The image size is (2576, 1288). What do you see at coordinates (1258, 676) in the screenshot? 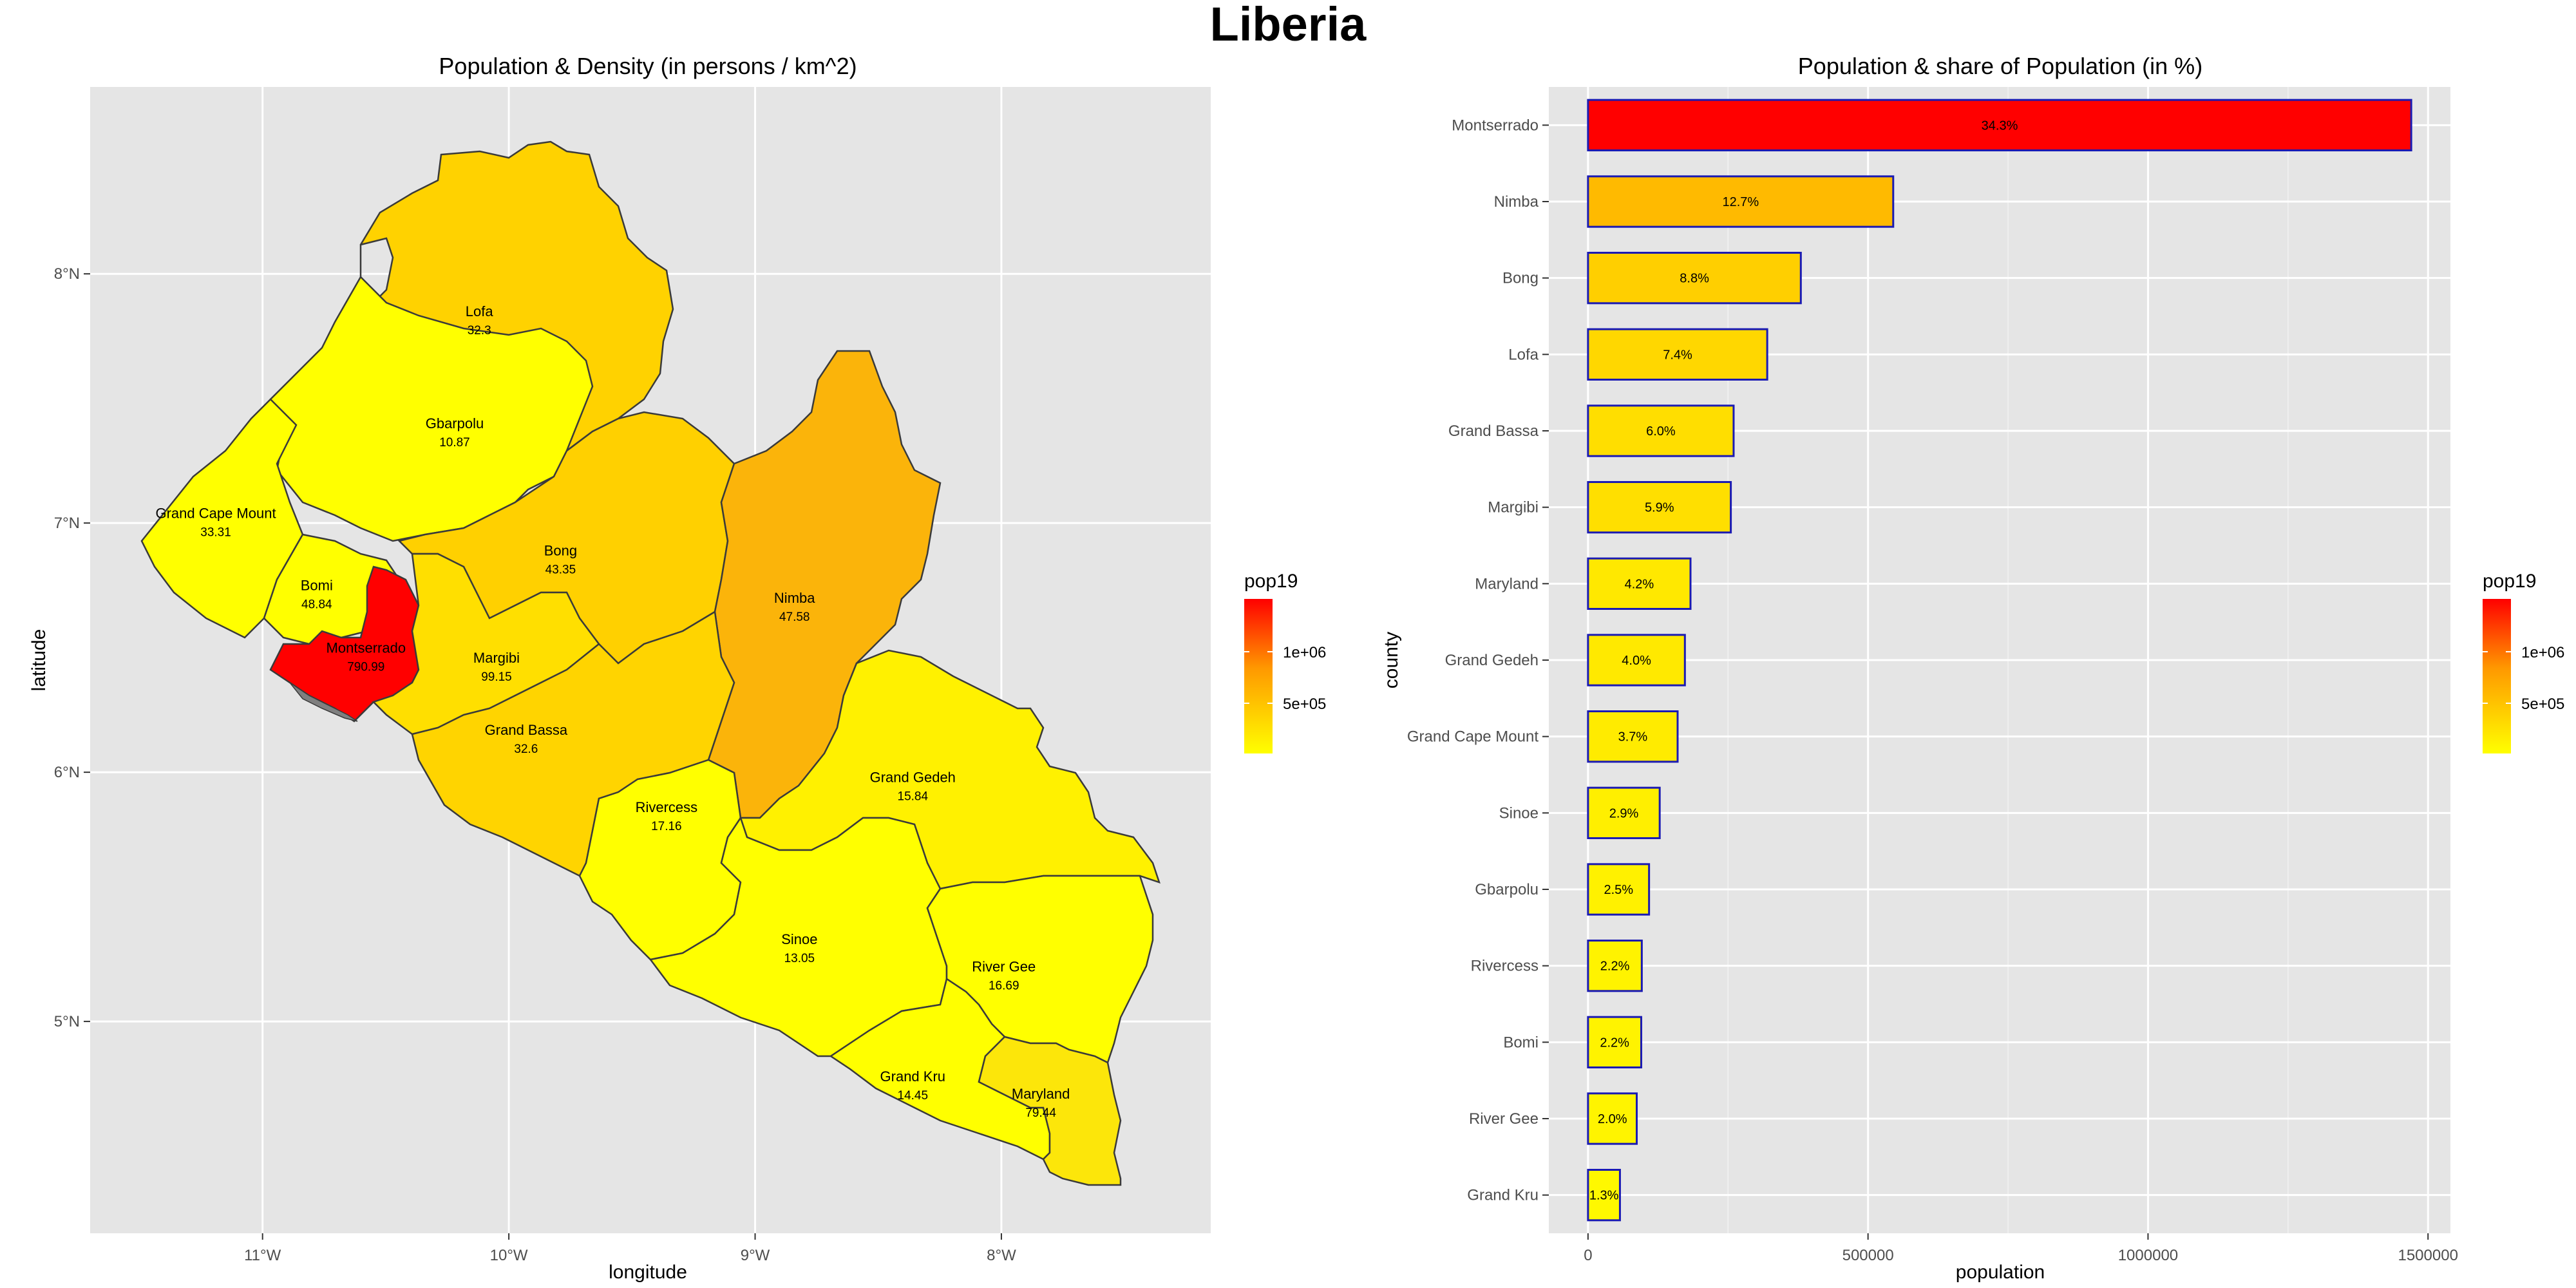
I see `map-legend-colorbar` at bounding box center [1258, 676].